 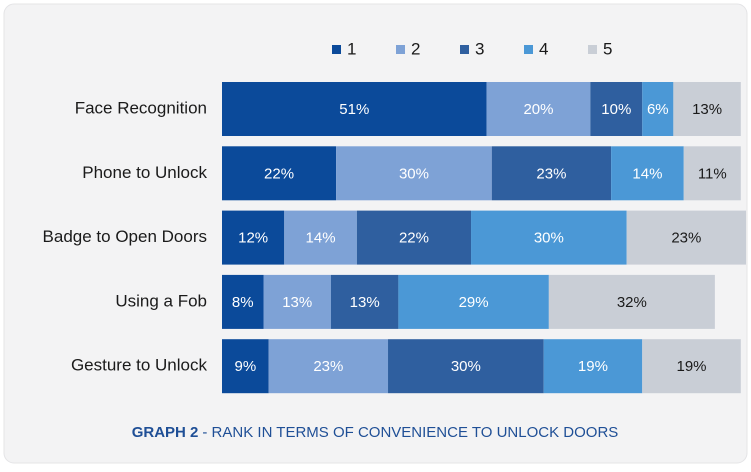 I want to click on value-label: 51%, so click(x=354, y=109).